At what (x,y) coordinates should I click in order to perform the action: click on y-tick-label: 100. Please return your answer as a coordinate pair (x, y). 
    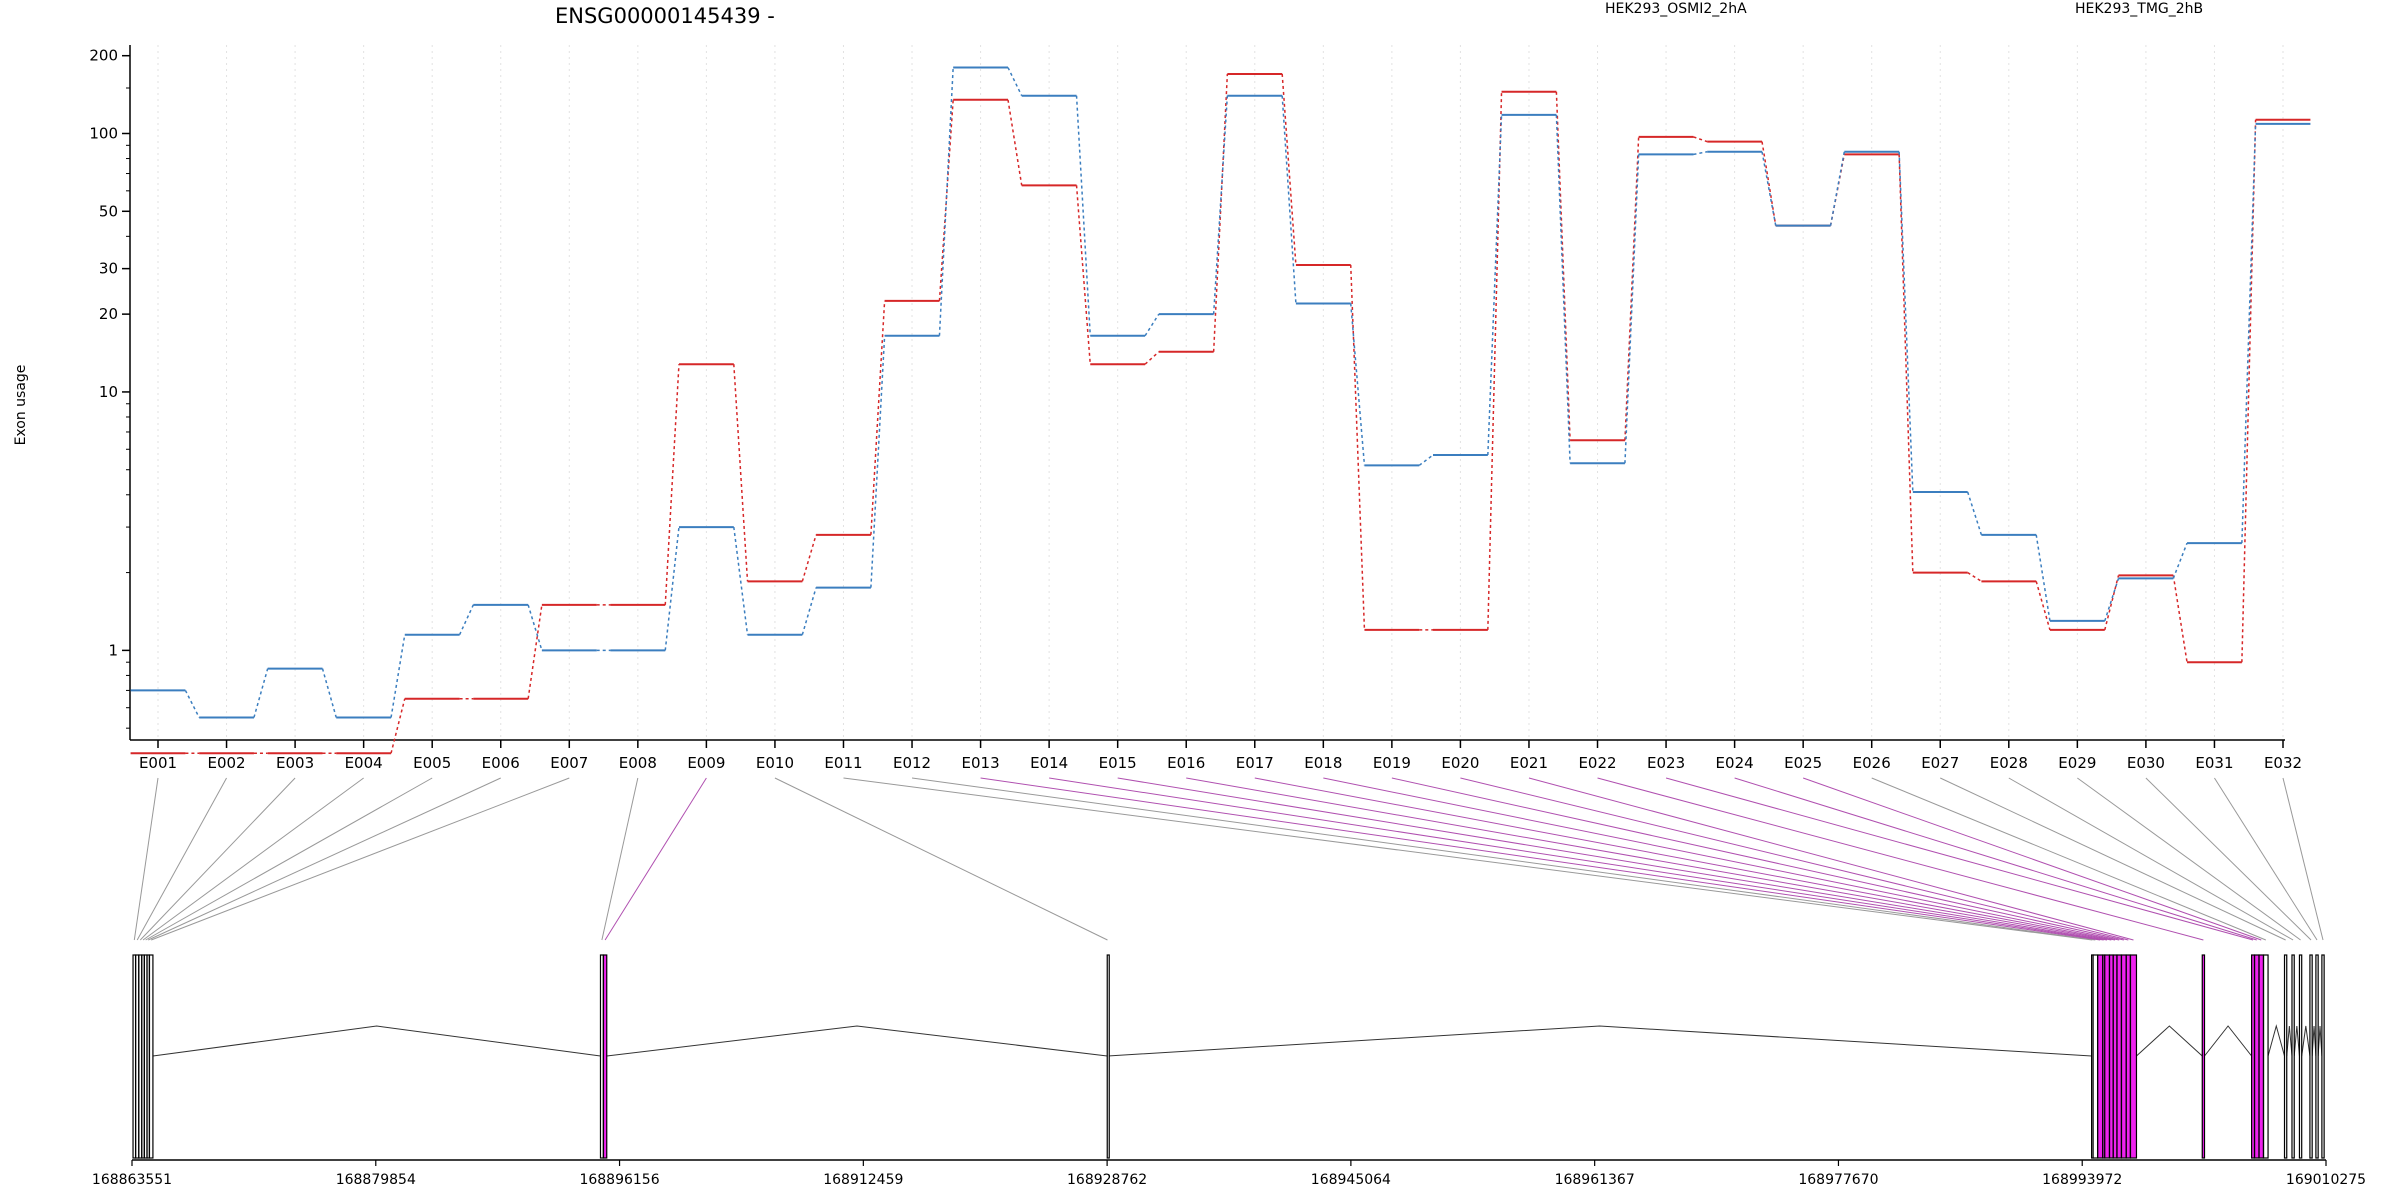
    Looking at the image, I should click on (103, 133).